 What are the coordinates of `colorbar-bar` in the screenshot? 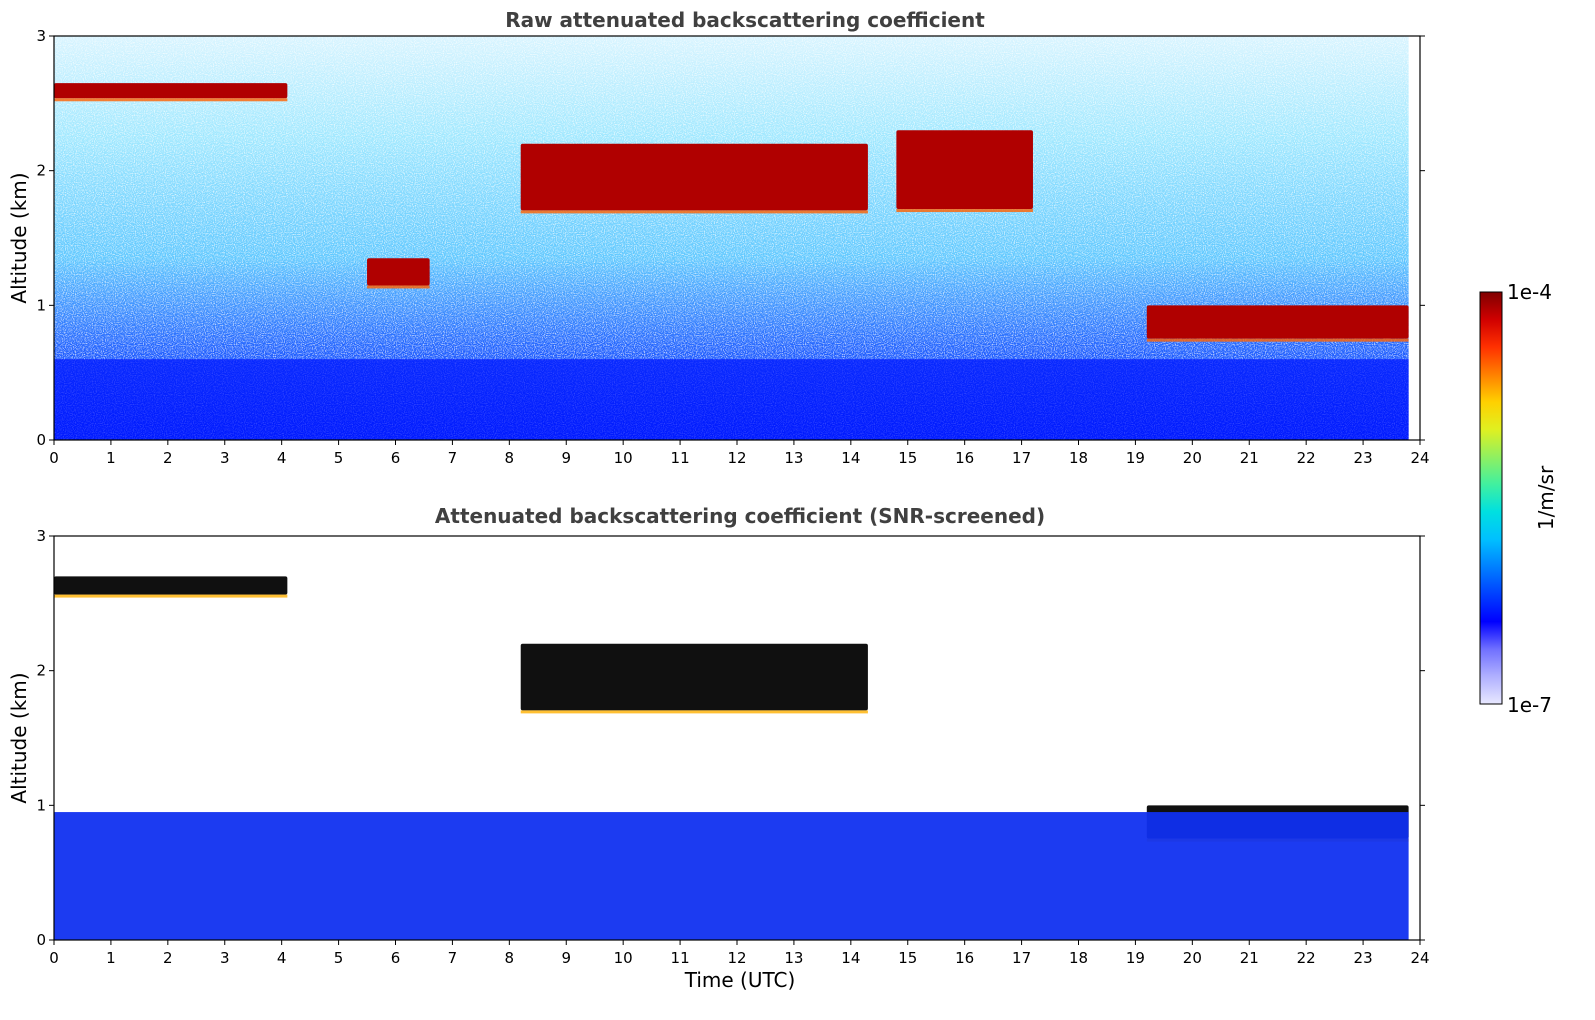 It's located at (1491, 498).